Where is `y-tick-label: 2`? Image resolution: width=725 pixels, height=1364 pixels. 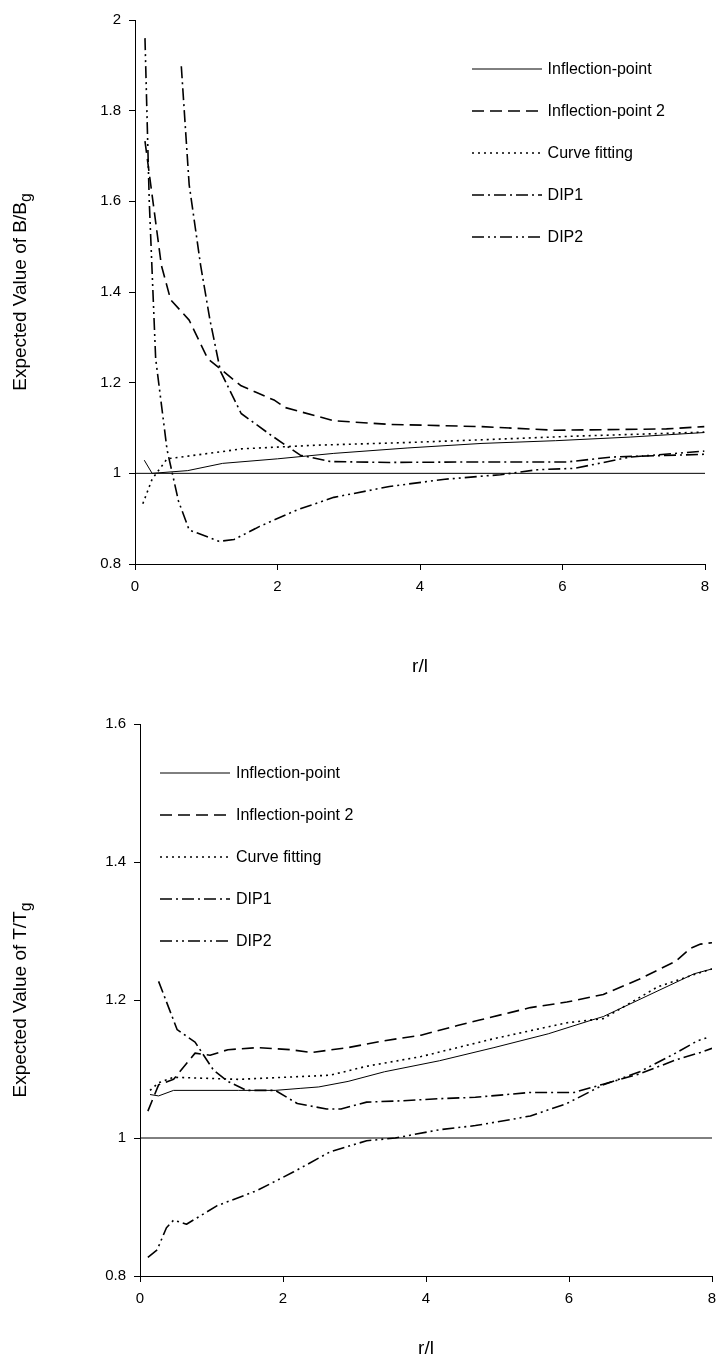
y-tick-label: 2 is located at coordinates (116, 19).